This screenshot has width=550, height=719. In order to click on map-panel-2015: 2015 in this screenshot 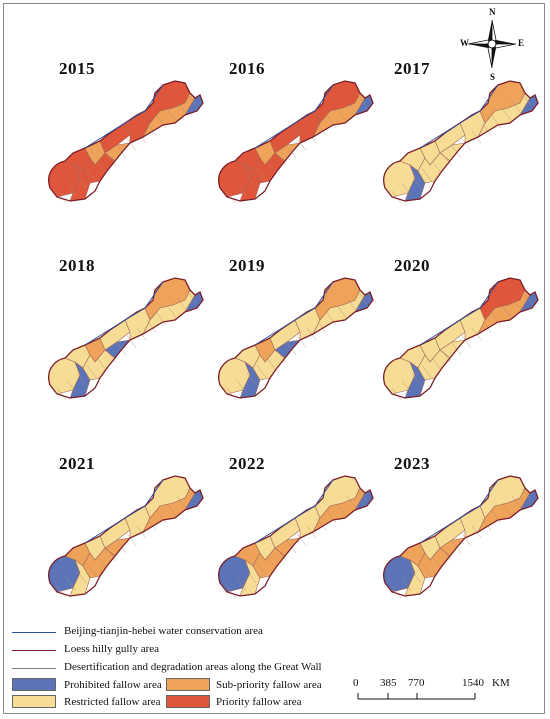, I will do `click(135, 130)`.